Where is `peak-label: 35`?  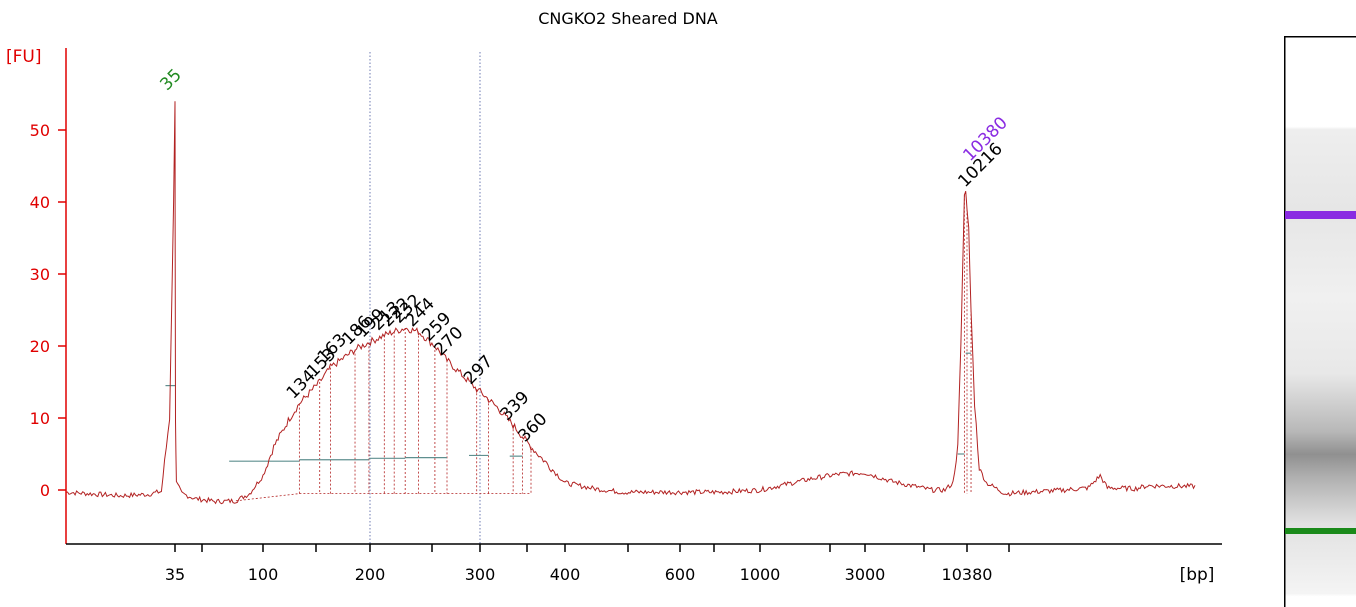 peak-label: 35 is located at coordinates (170, 79).